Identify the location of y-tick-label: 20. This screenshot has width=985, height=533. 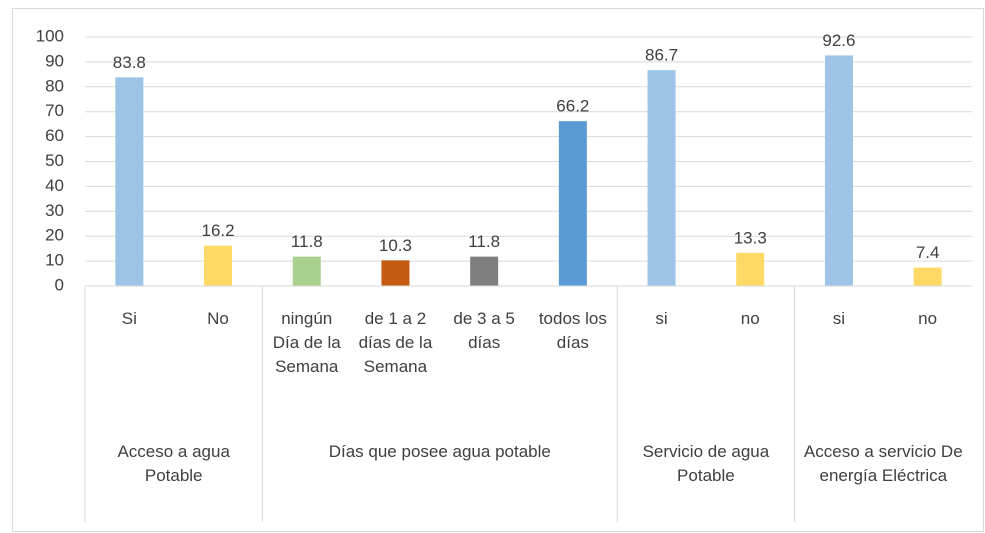
(54, 235).